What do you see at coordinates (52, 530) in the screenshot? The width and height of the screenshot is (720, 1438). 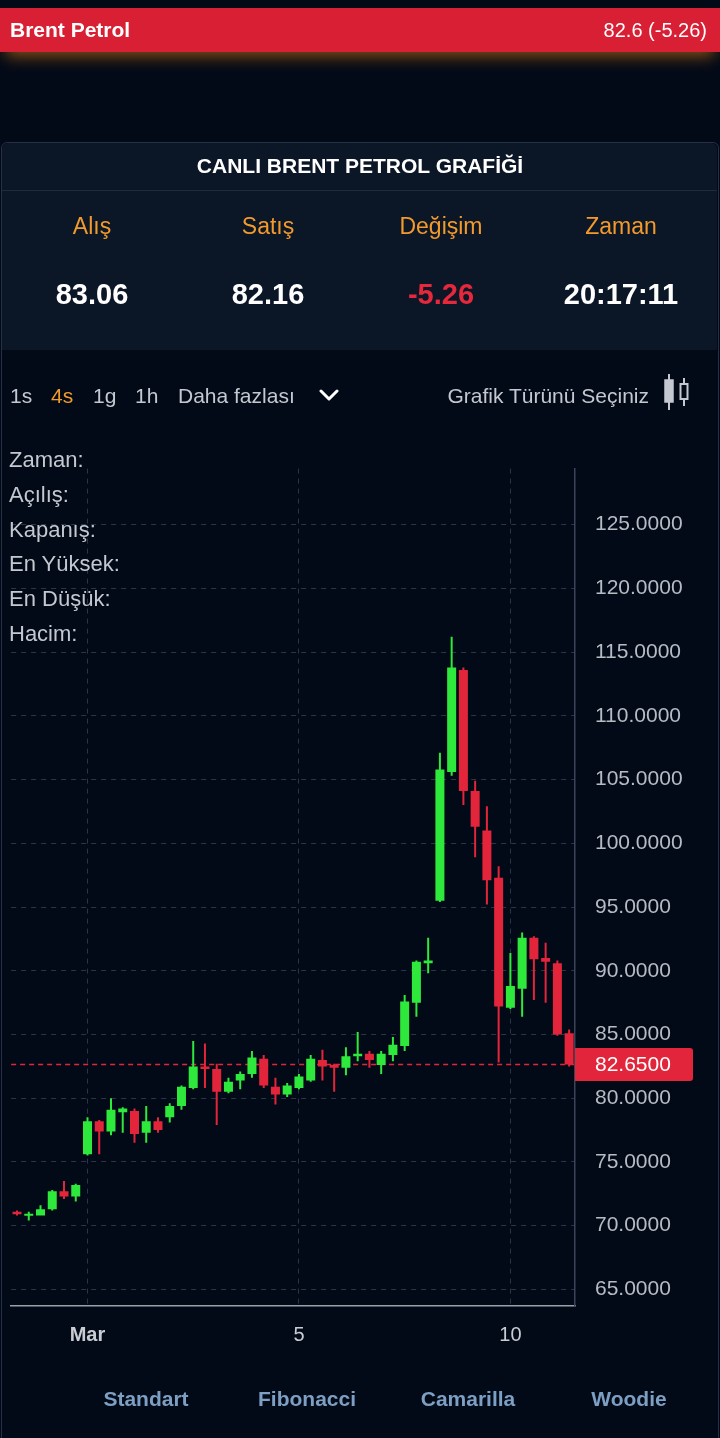 I see `annotation: Kapanış:` at bounding box center [52, 530].